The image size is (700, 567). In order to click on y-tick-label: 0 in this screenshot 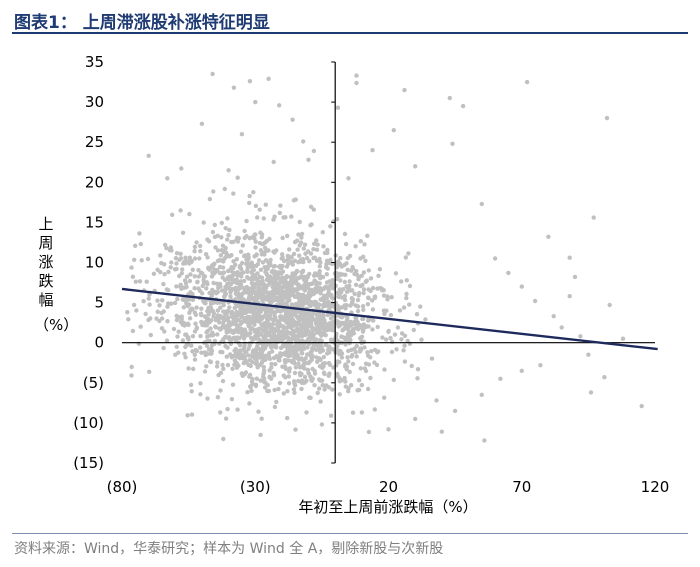, I will do `click(99, 343)`.